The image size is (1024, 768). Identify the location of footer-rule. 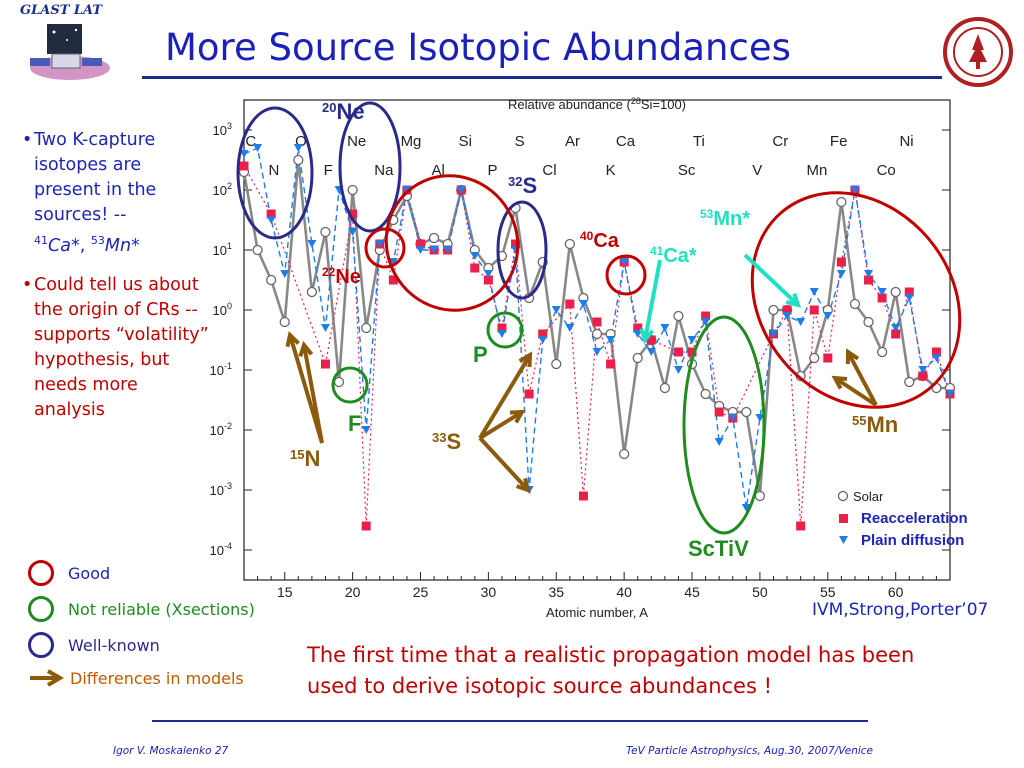
(510, 721).